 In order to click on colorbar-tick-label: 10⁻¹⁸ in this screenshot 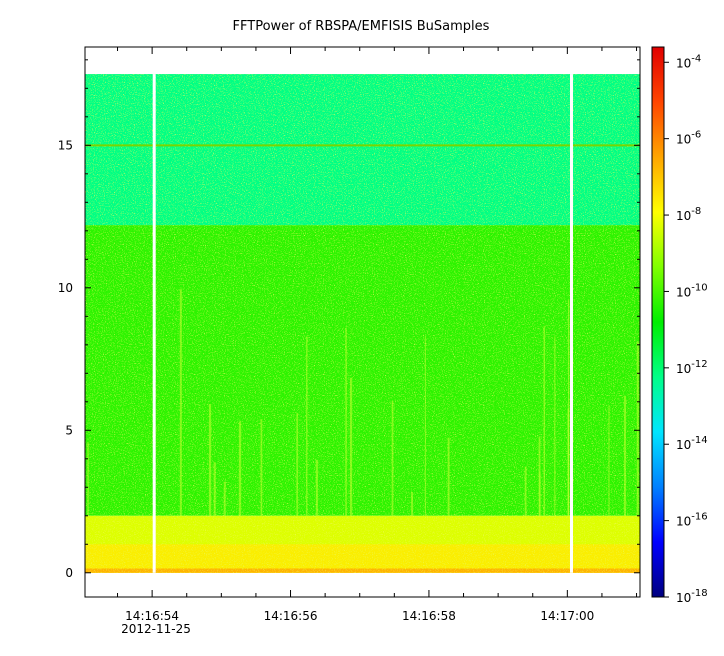, I will do `click(692, 596)`.